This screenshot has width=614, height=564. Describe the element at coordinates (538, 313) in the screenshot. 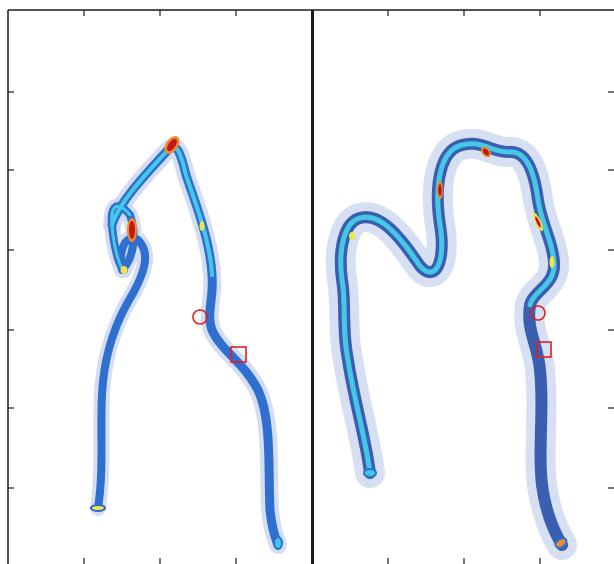

I see `right-circle-marker` at that location.